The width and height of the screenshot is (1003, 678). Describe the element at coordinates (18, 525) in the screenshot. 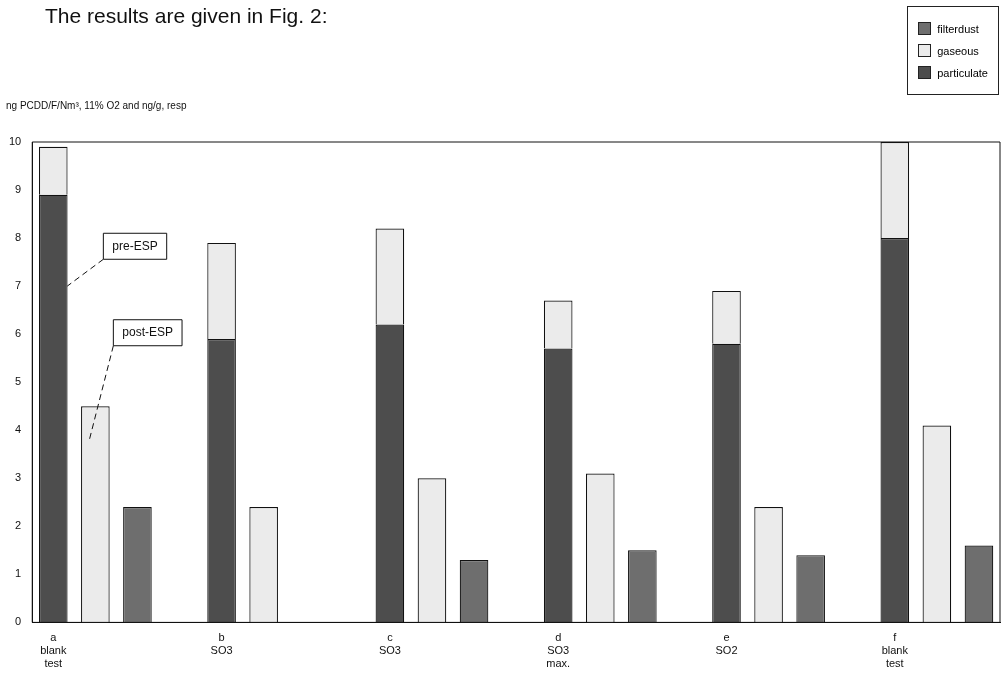

I see `y-tick-label: 2` at that location.